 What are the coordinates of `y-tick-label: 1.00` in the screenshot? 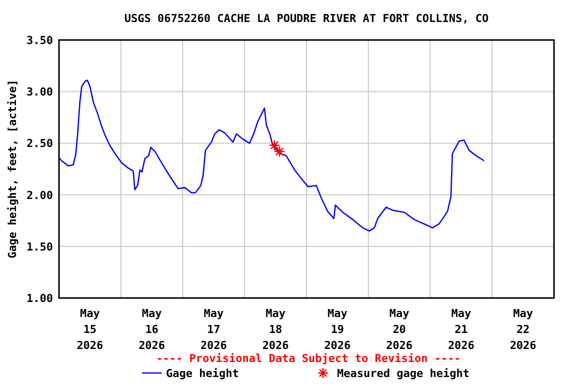 It's located at (39, 298).